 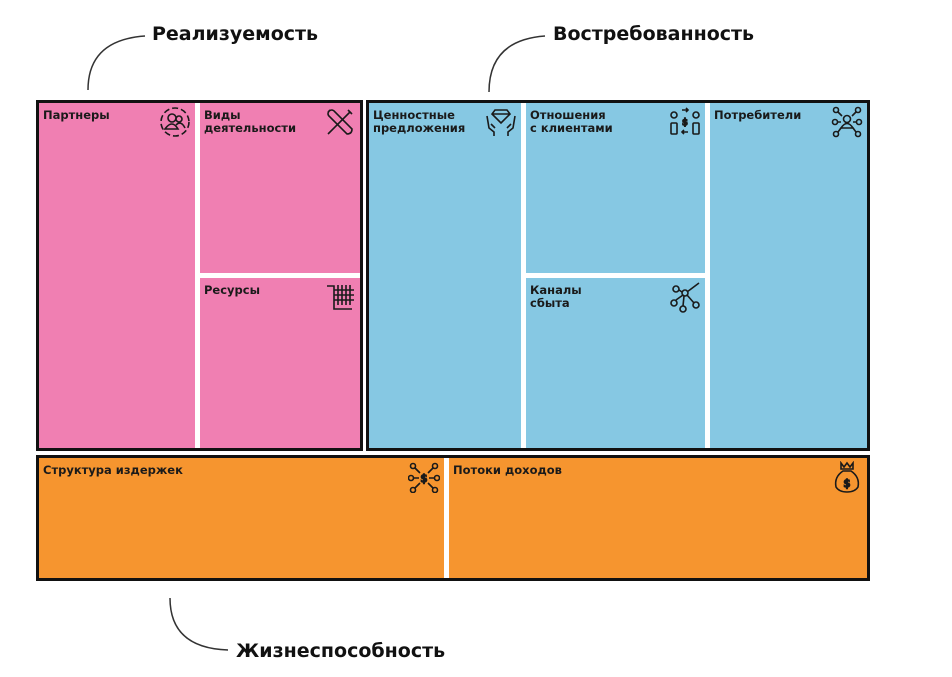 I want to click on money-bag-icon: $, so click(x=847, y=477).